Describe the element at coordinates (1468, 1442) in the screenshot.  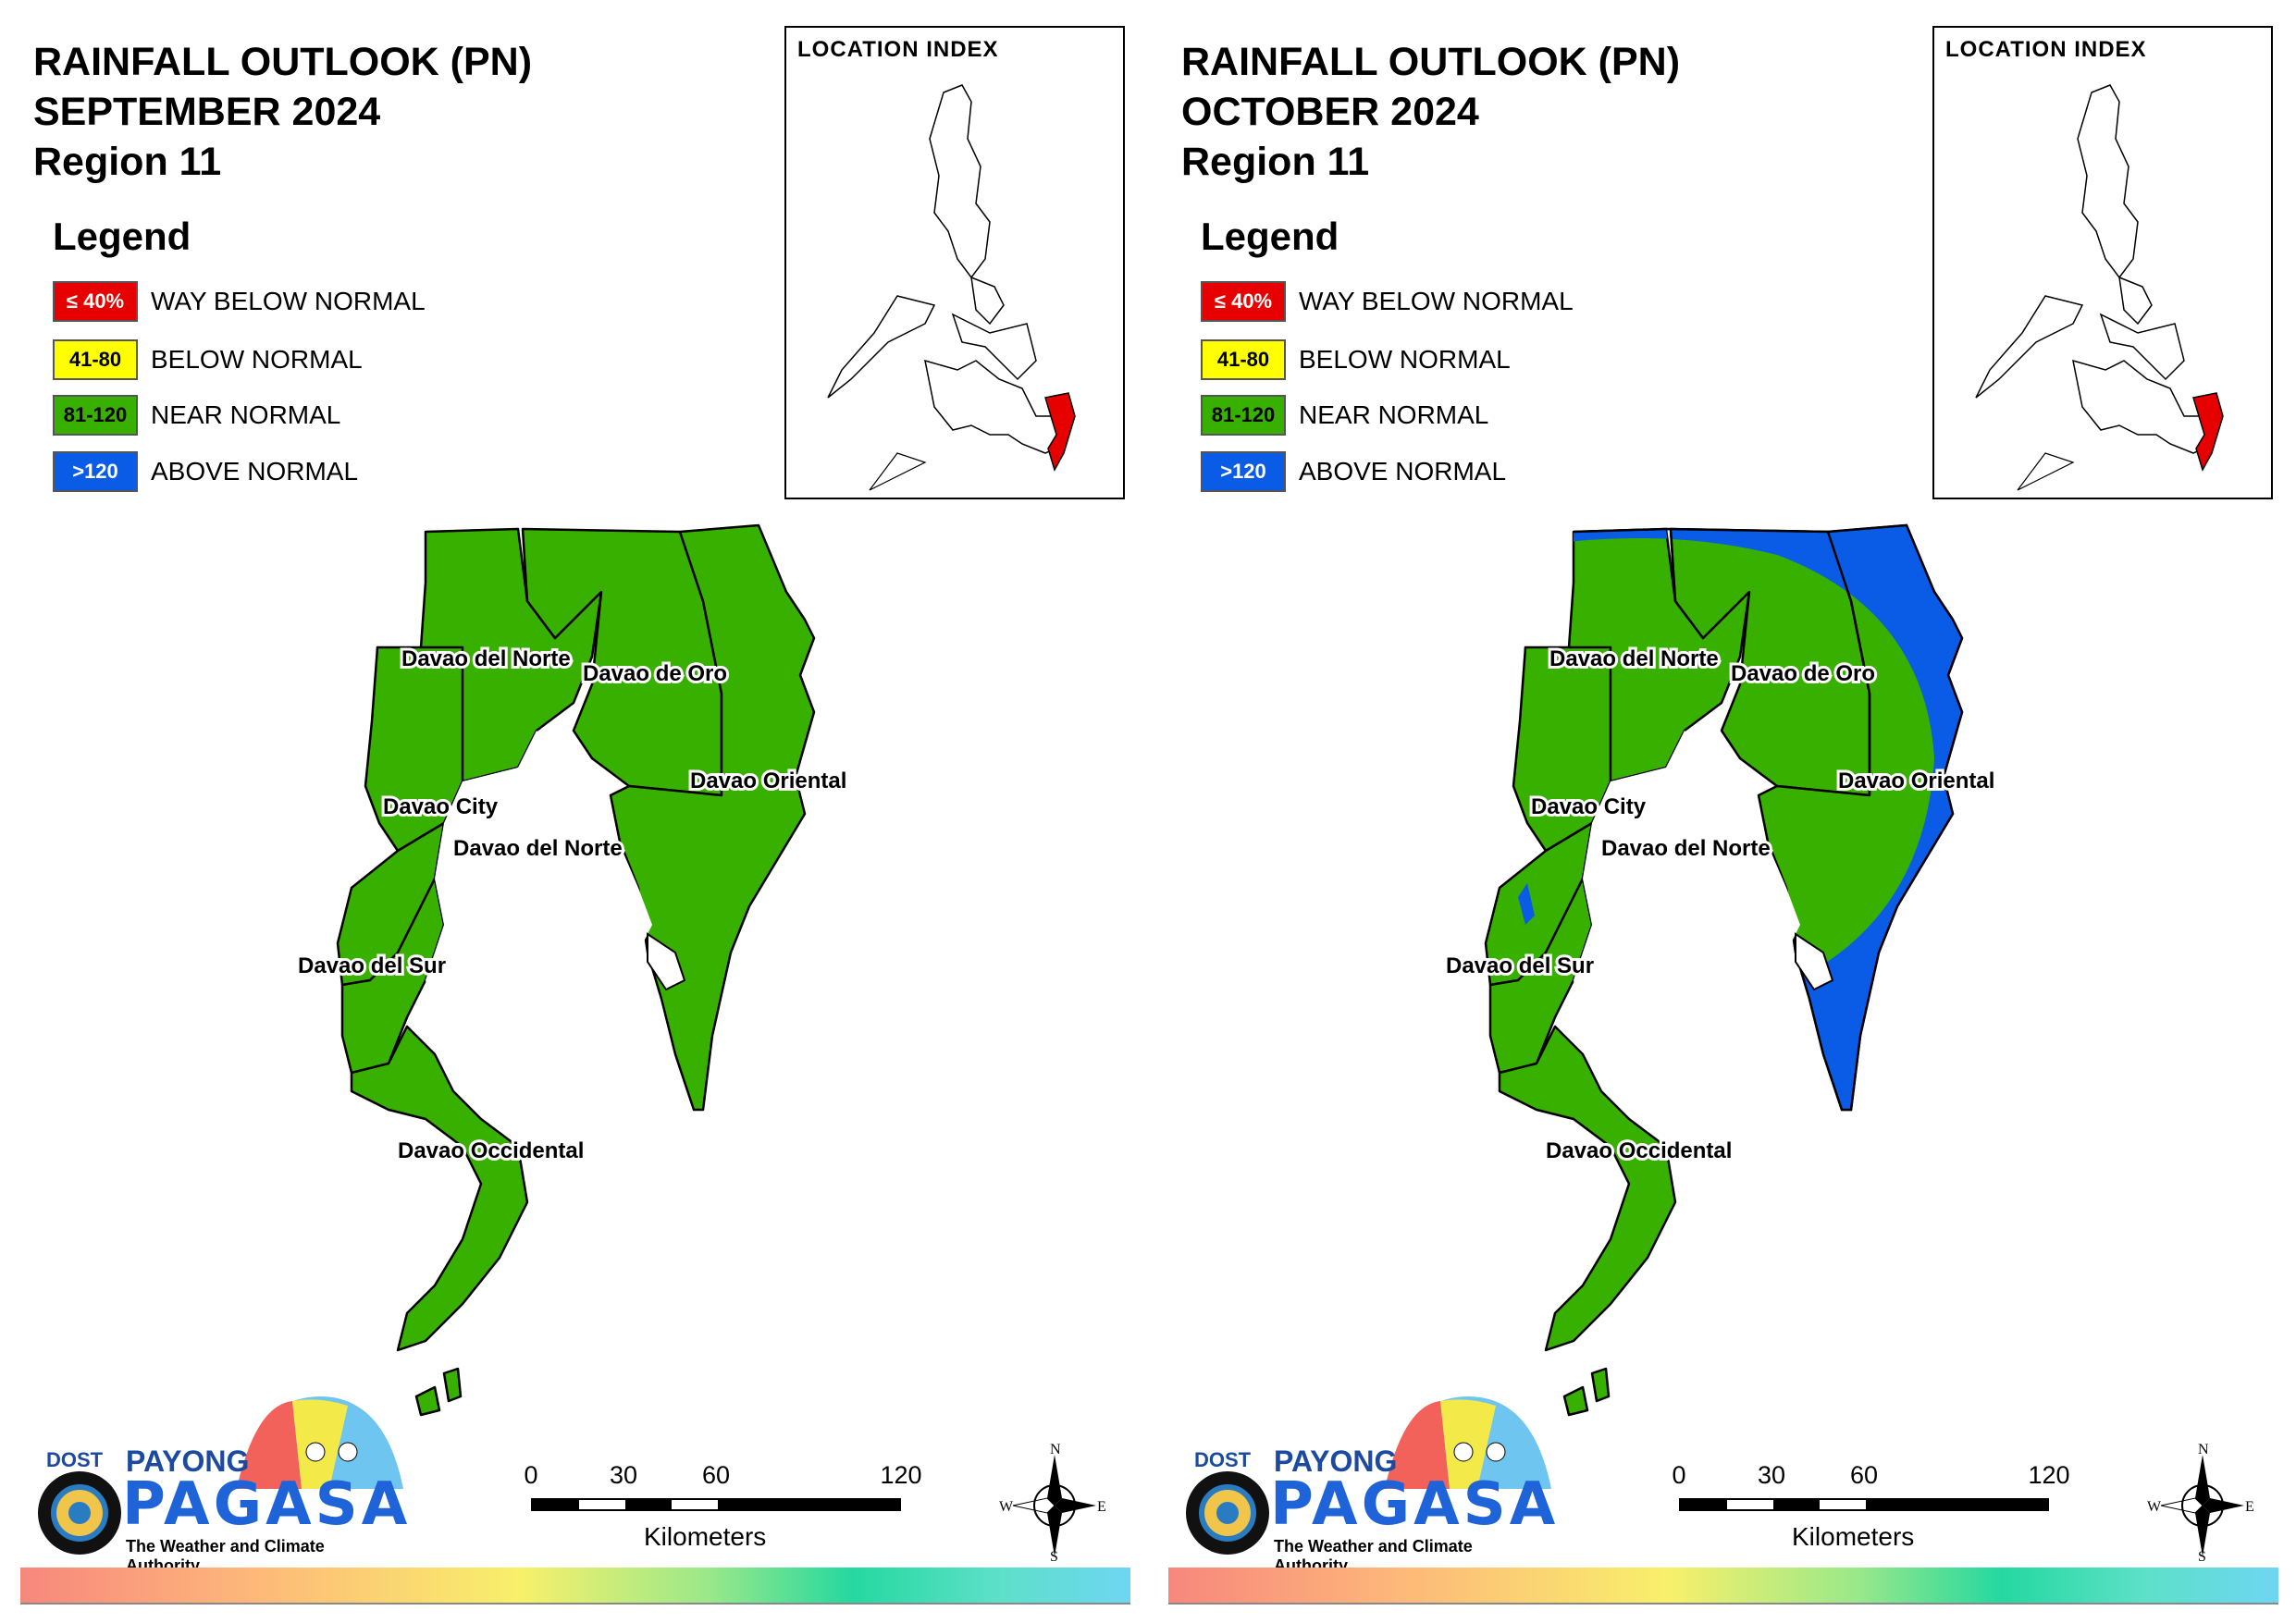
I see `umbrella-icon` at that location.